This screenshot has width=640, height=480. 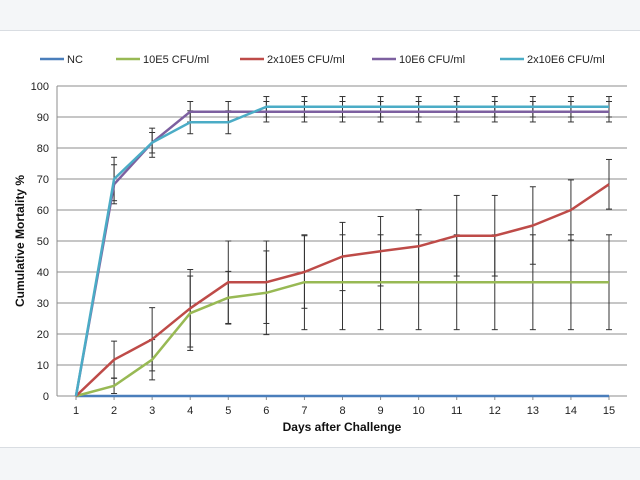 What do you see at coordinates (43, 180) in the screenshot?
I see `y-tick-label: 70` at bounding box center [43, 180].